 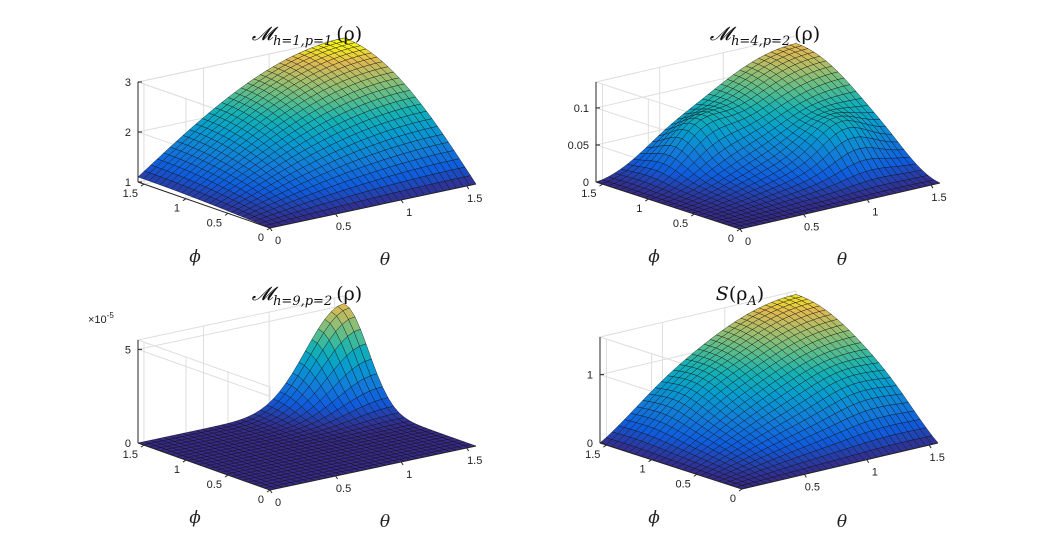 I want to click on panel-title: 𝓜h=9,p=2 (ρ), so click(x=307, y=296).